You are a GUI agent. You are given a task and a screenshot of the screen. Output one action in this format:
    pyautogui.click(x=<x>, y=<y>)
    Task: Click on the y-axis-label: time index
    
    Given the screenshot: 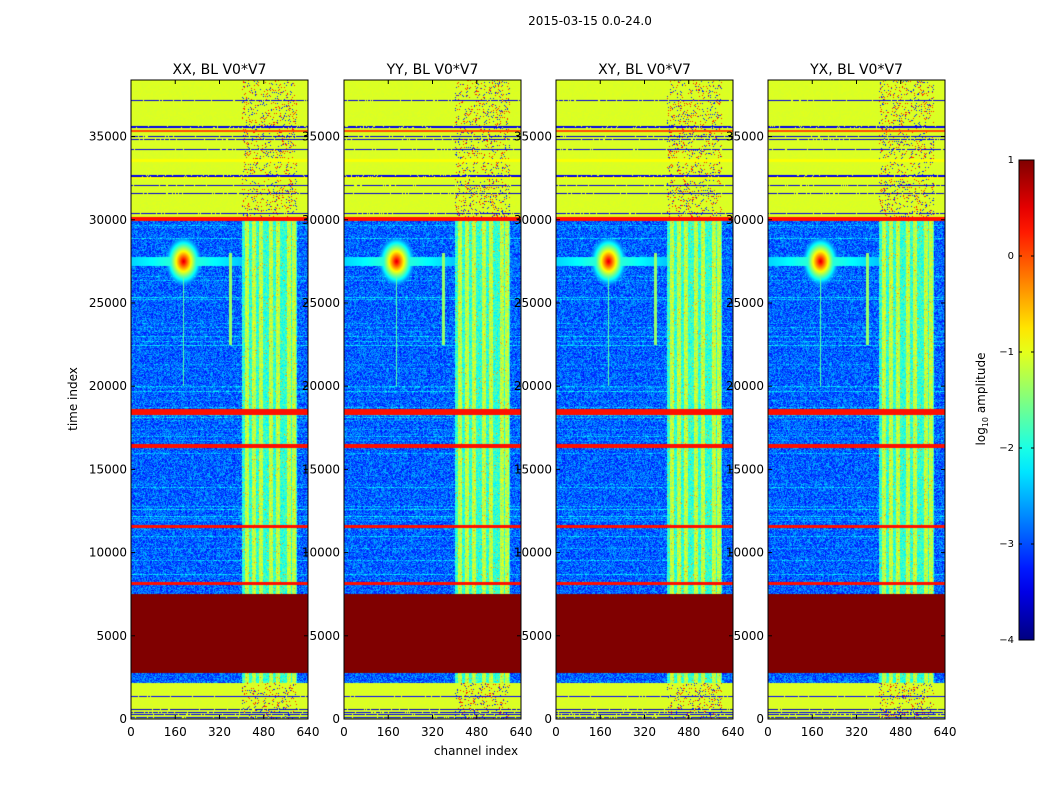 What is the action you would take?
    pyautogui.click(x=73, y=399)
    